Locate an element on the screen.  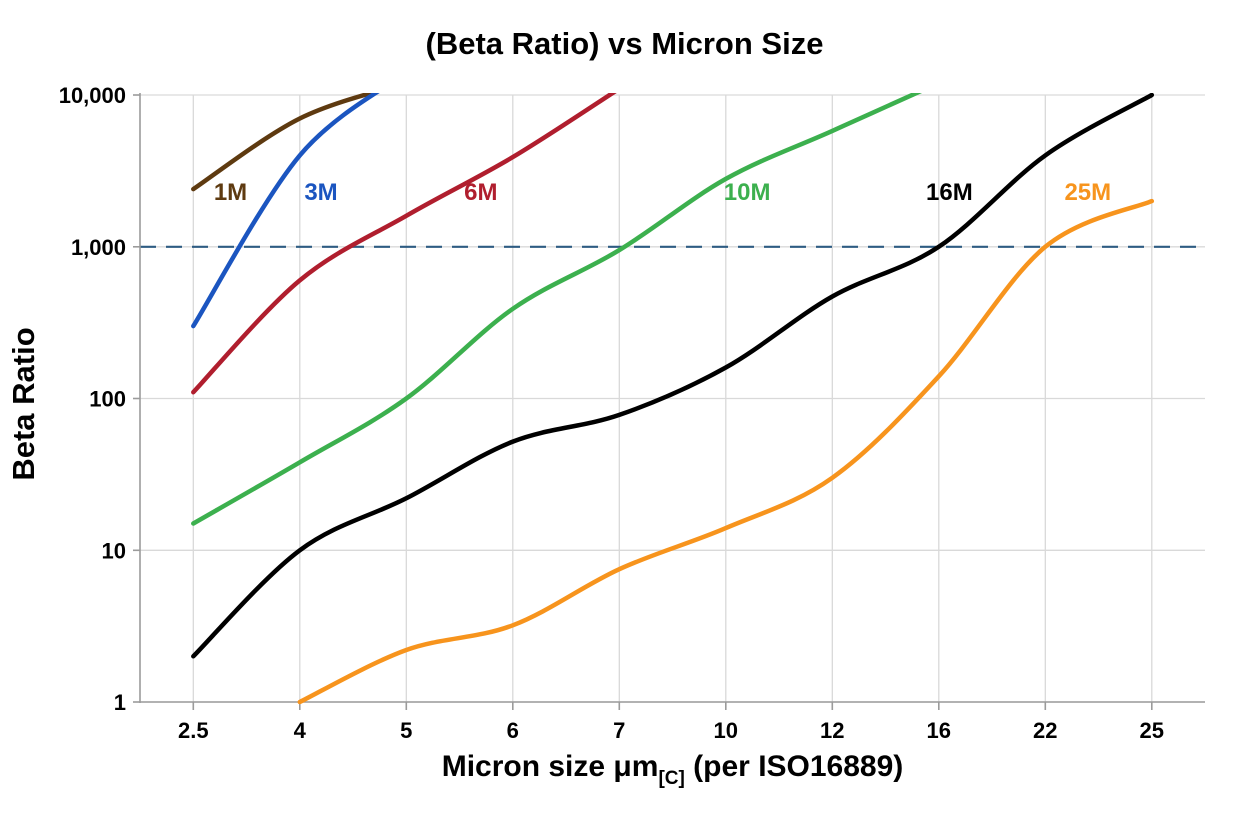
y-axis-title: Beta Ratio is located at coordinates (23, 404).